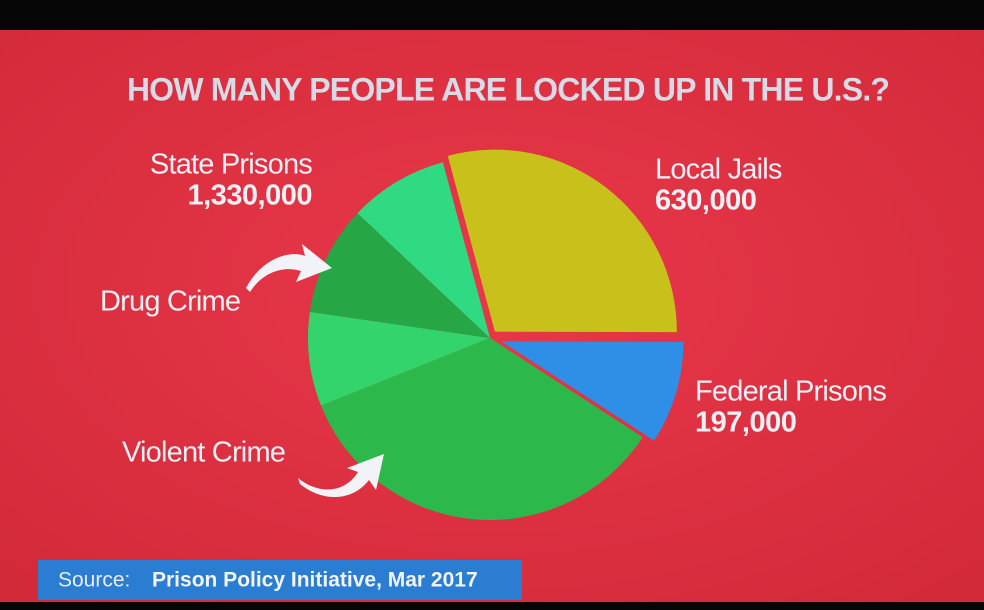 This screenshot has width=984, height=610. I want to click on source-bar, so click(280, 580).